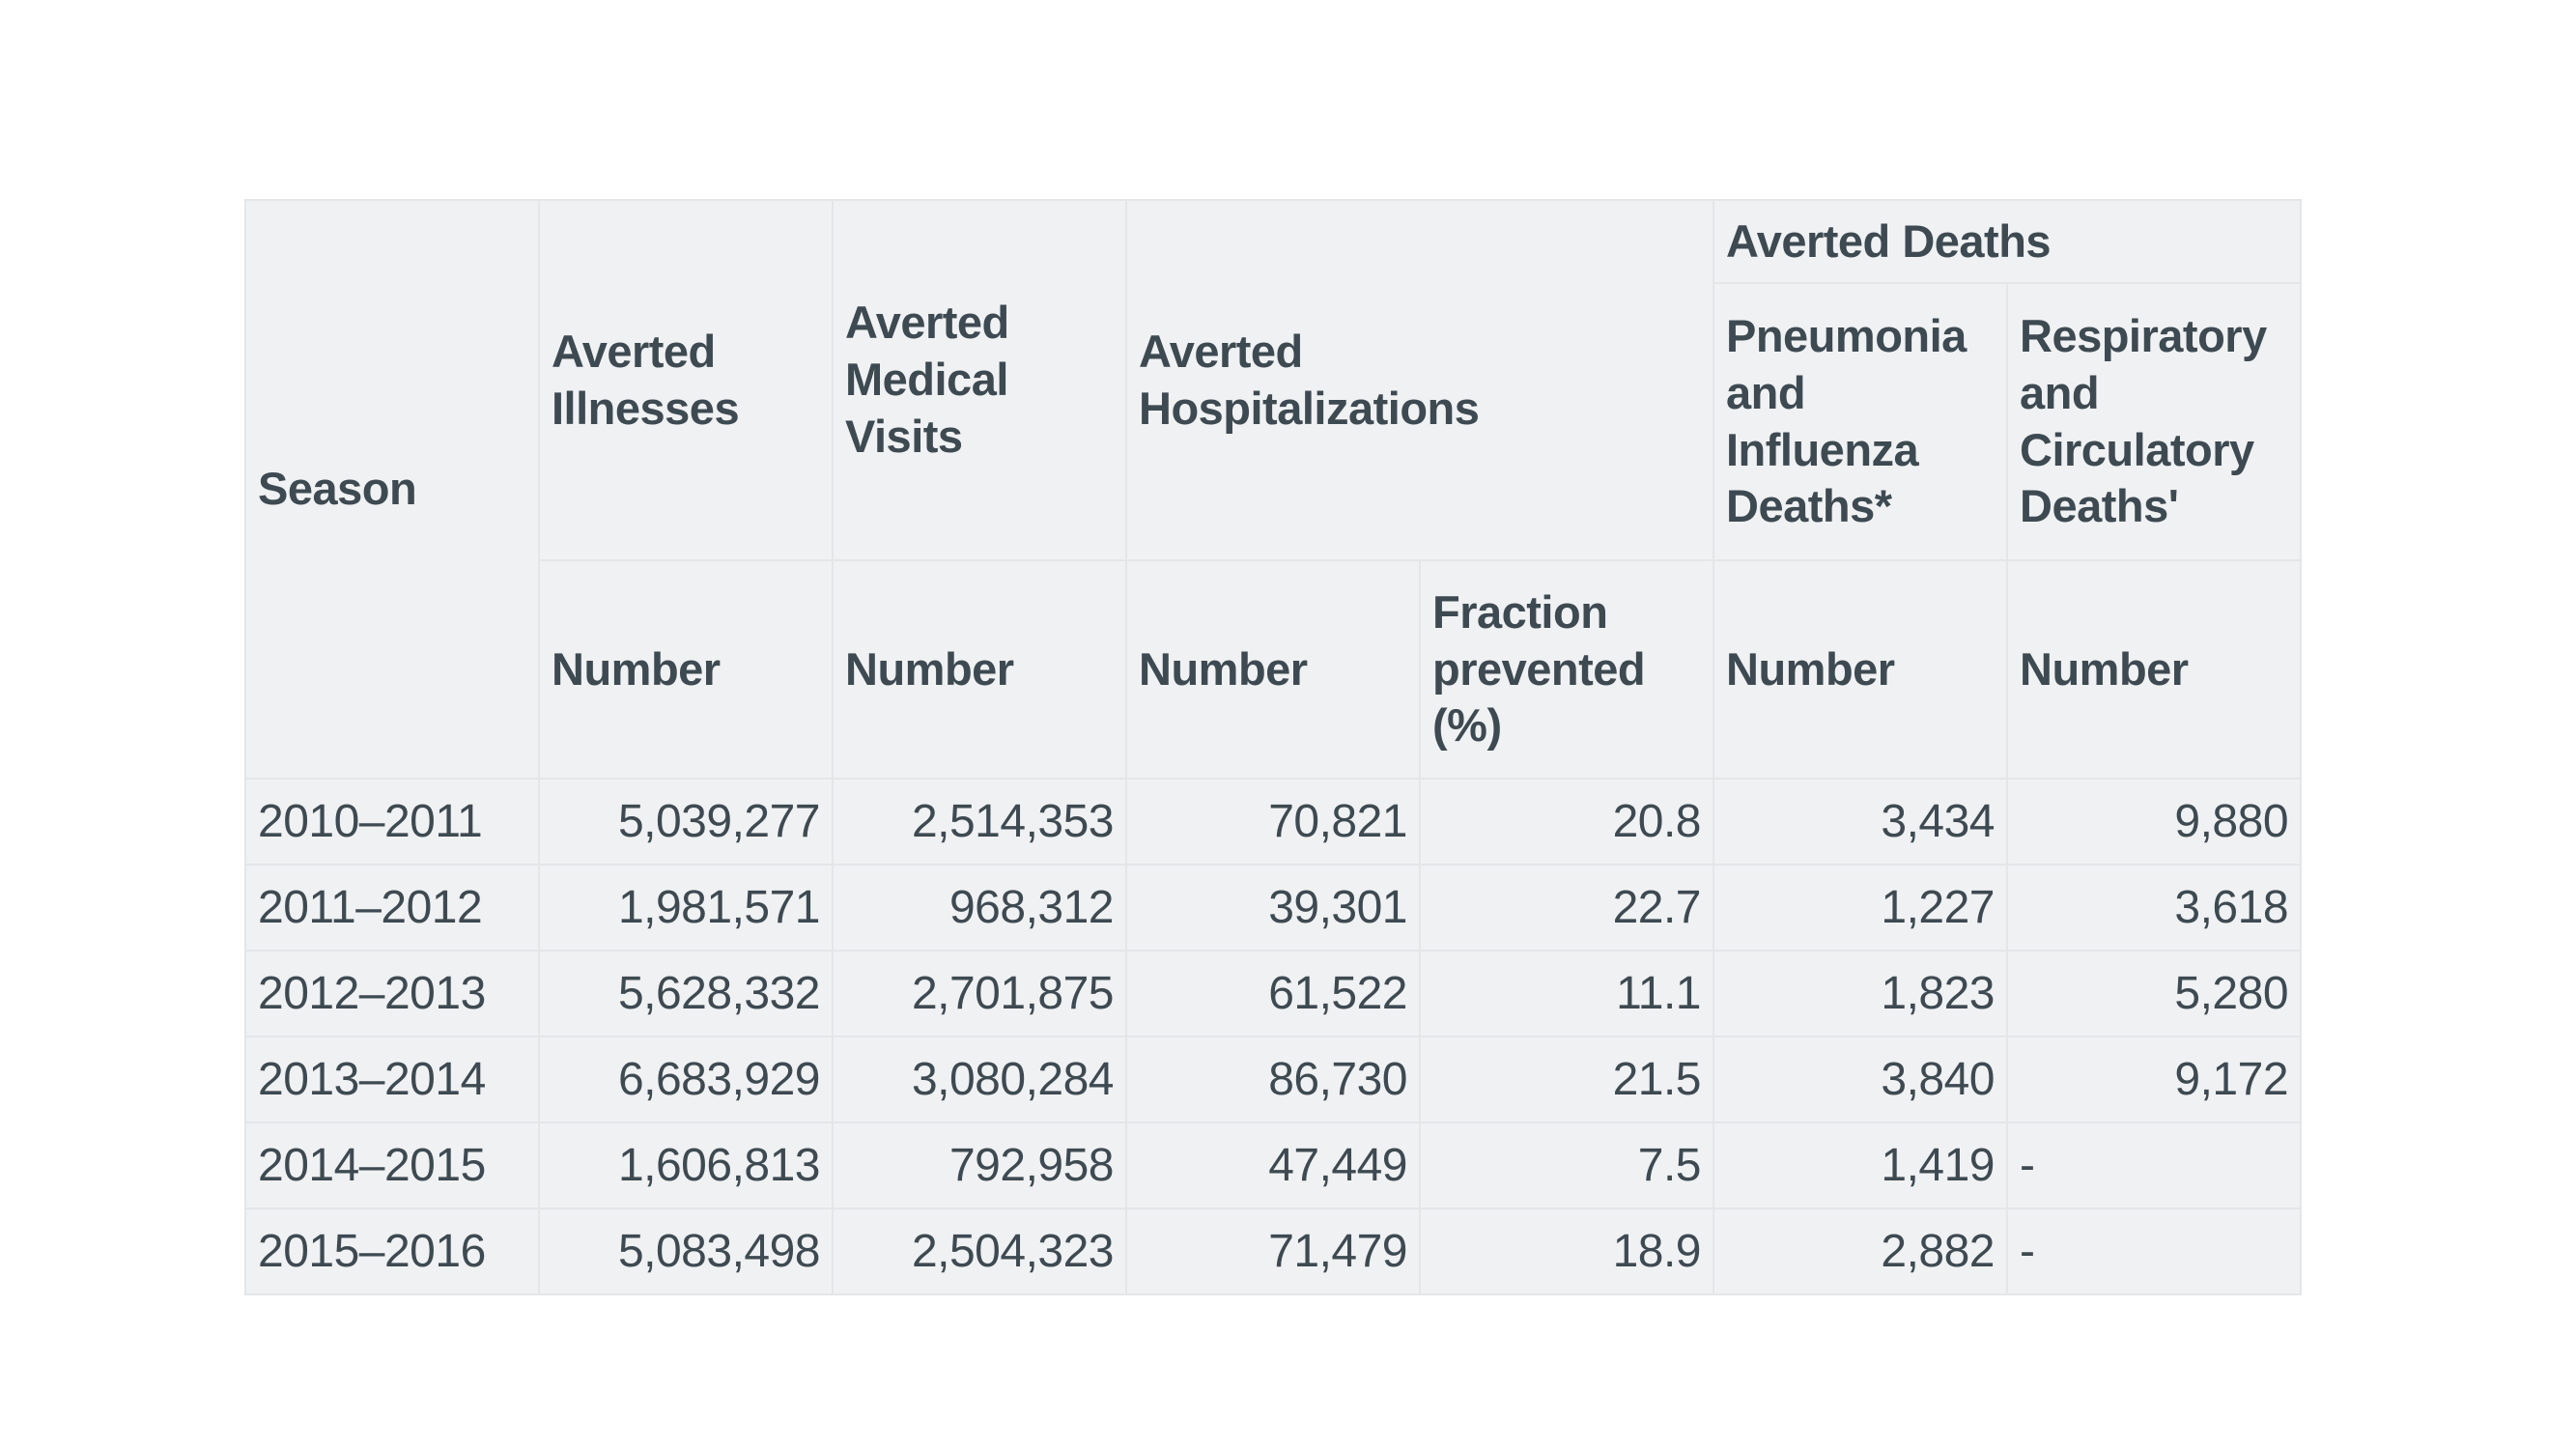 This screenshot has height=1449, width=2576. Describe the element at coordinates (979, 1251) in the screenshot. I see `medical-visits-cell: 2,504,323` at that location.